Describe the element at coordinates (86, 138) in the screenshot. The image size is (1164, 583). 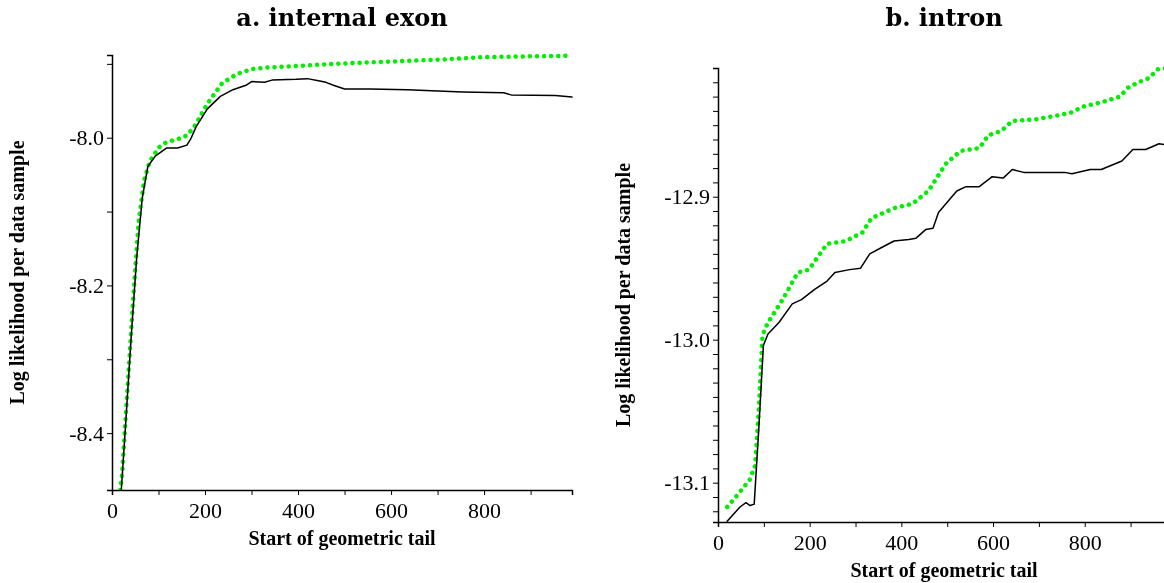
I see `y-tick-label: -8.0` at that location.